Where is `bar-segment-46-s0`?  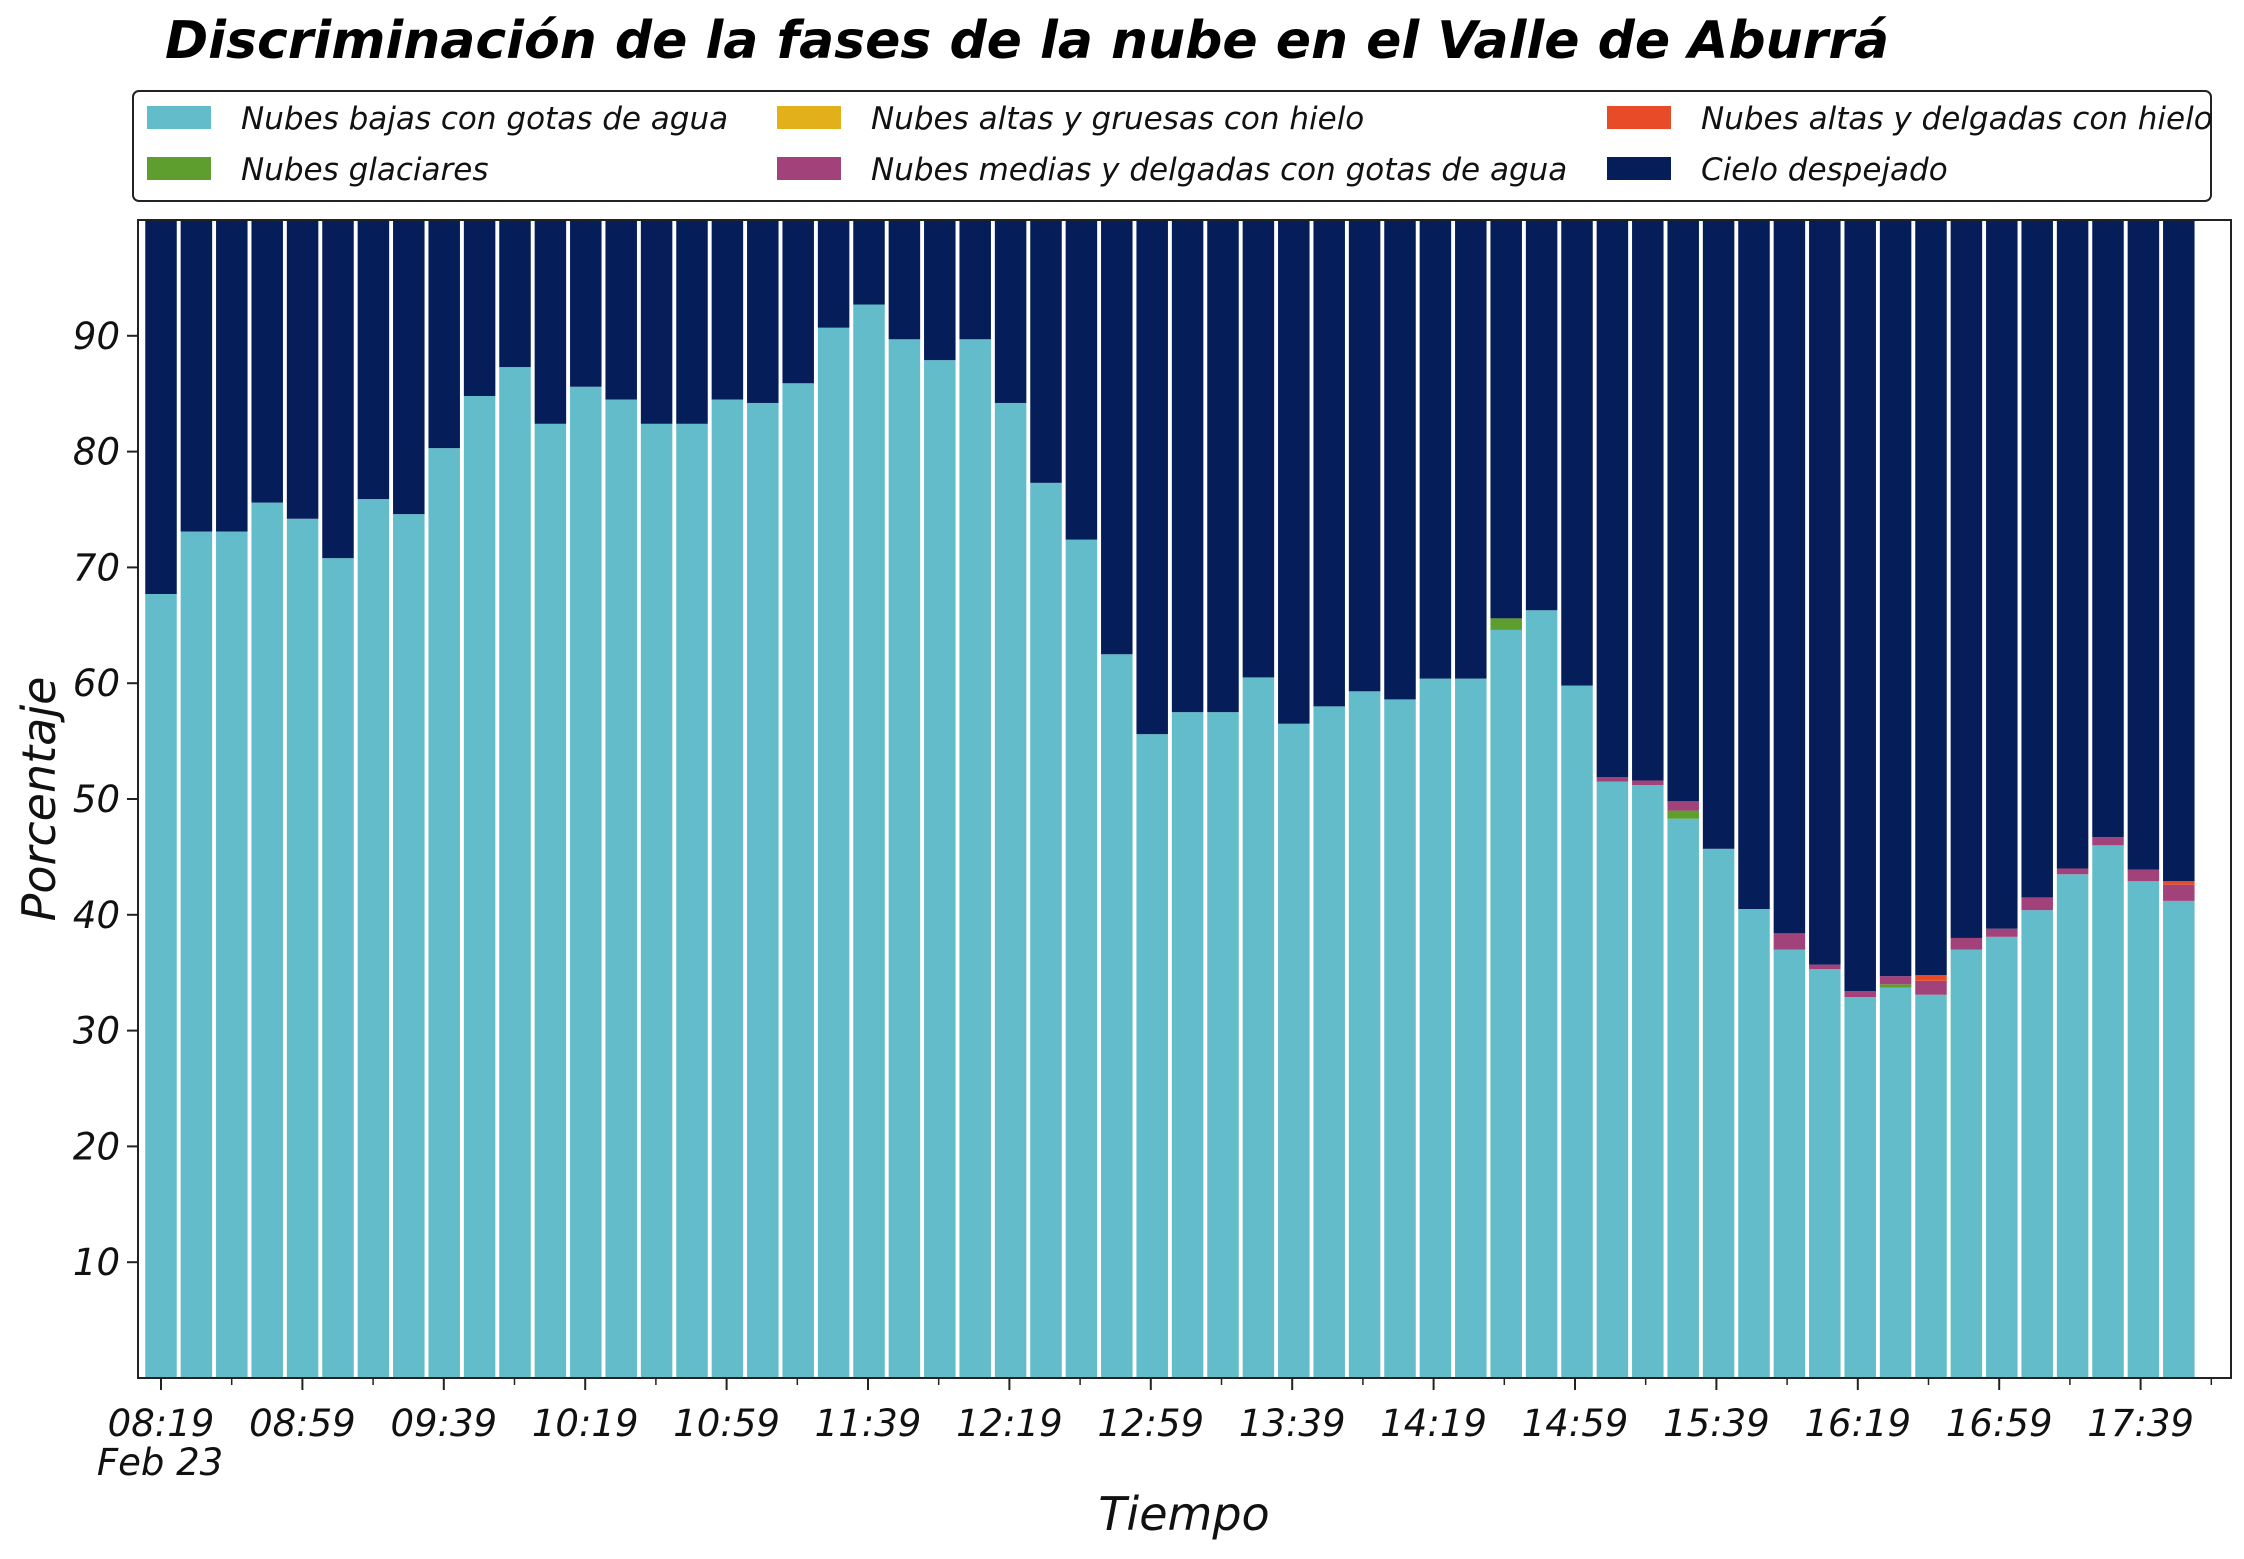
bar-segment-46-s0 is located at coordinates (1789, 1163).